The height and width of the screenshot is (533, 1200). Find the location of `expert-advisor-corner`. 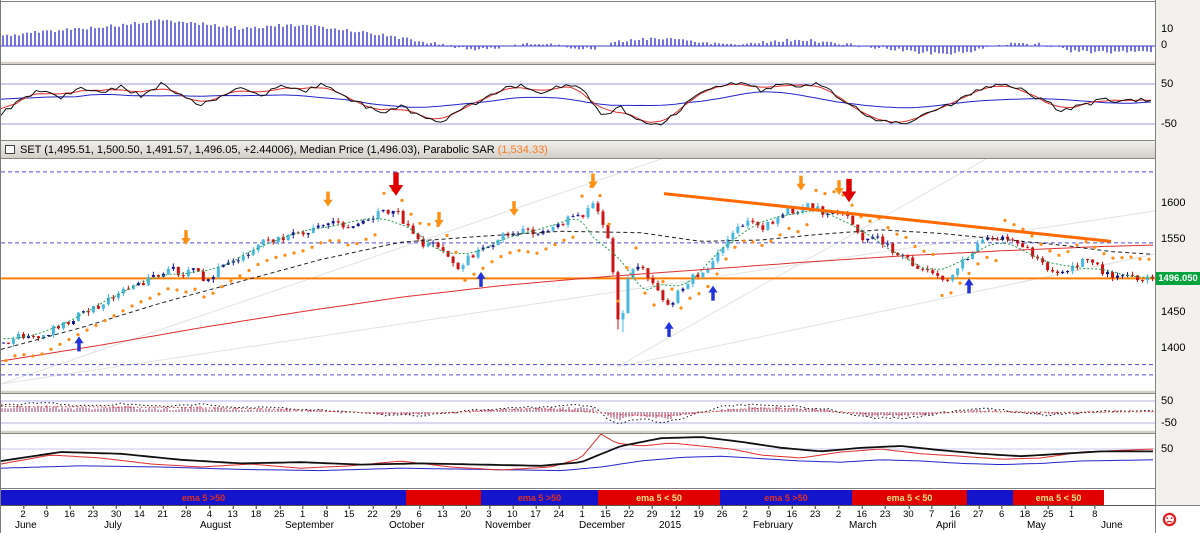

expert-advisor-corner is located at coordinates (1177, 519).